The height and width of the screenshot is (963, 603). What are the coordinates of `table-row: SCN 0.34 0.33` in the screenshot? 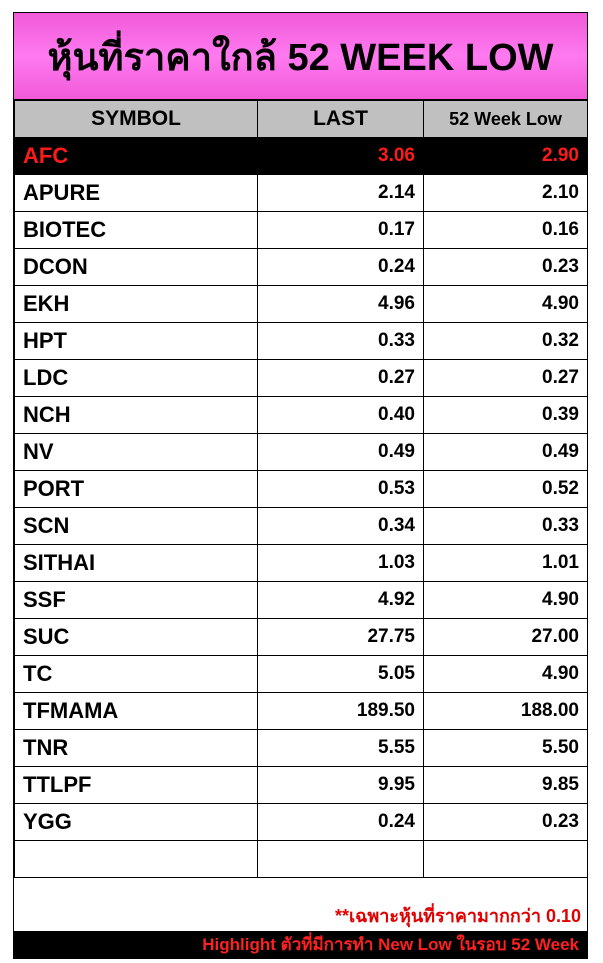 It's located at (301, 526).